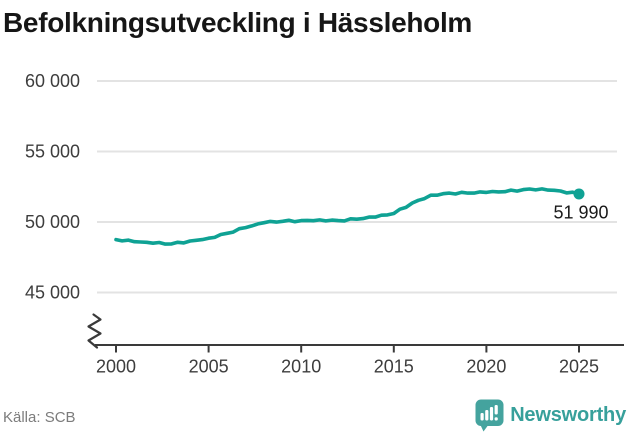  I want to click on x-tick-label: 2015, so click(394, 367).